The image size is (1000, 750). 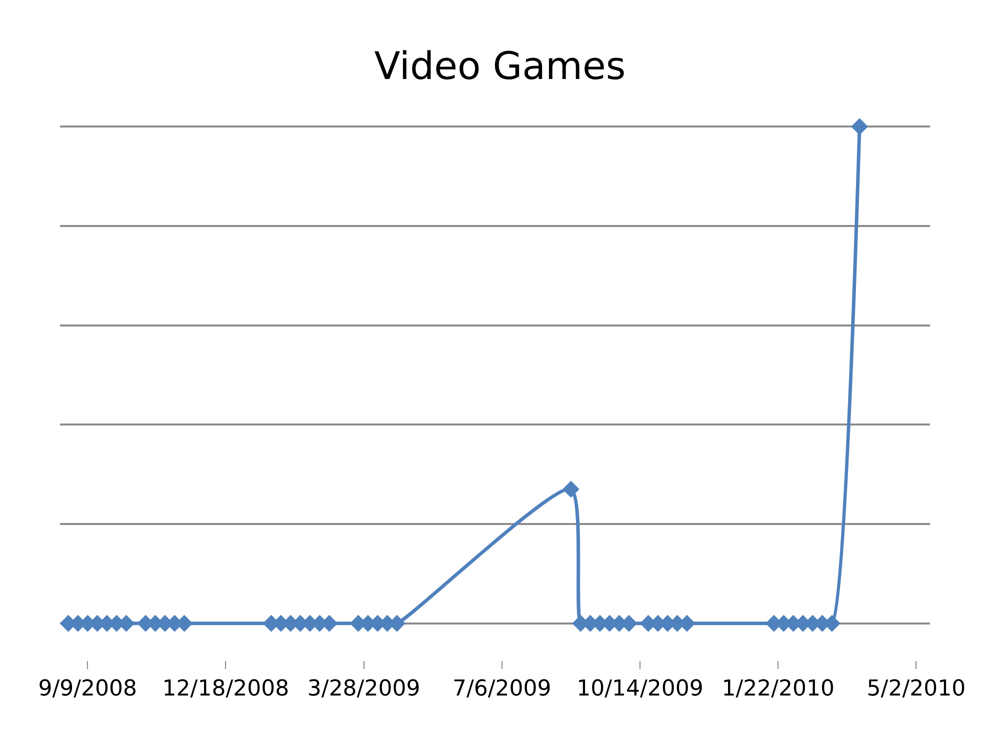 I want to click on x-tick-label: 5/2/2010, so click(x=916, y=689).